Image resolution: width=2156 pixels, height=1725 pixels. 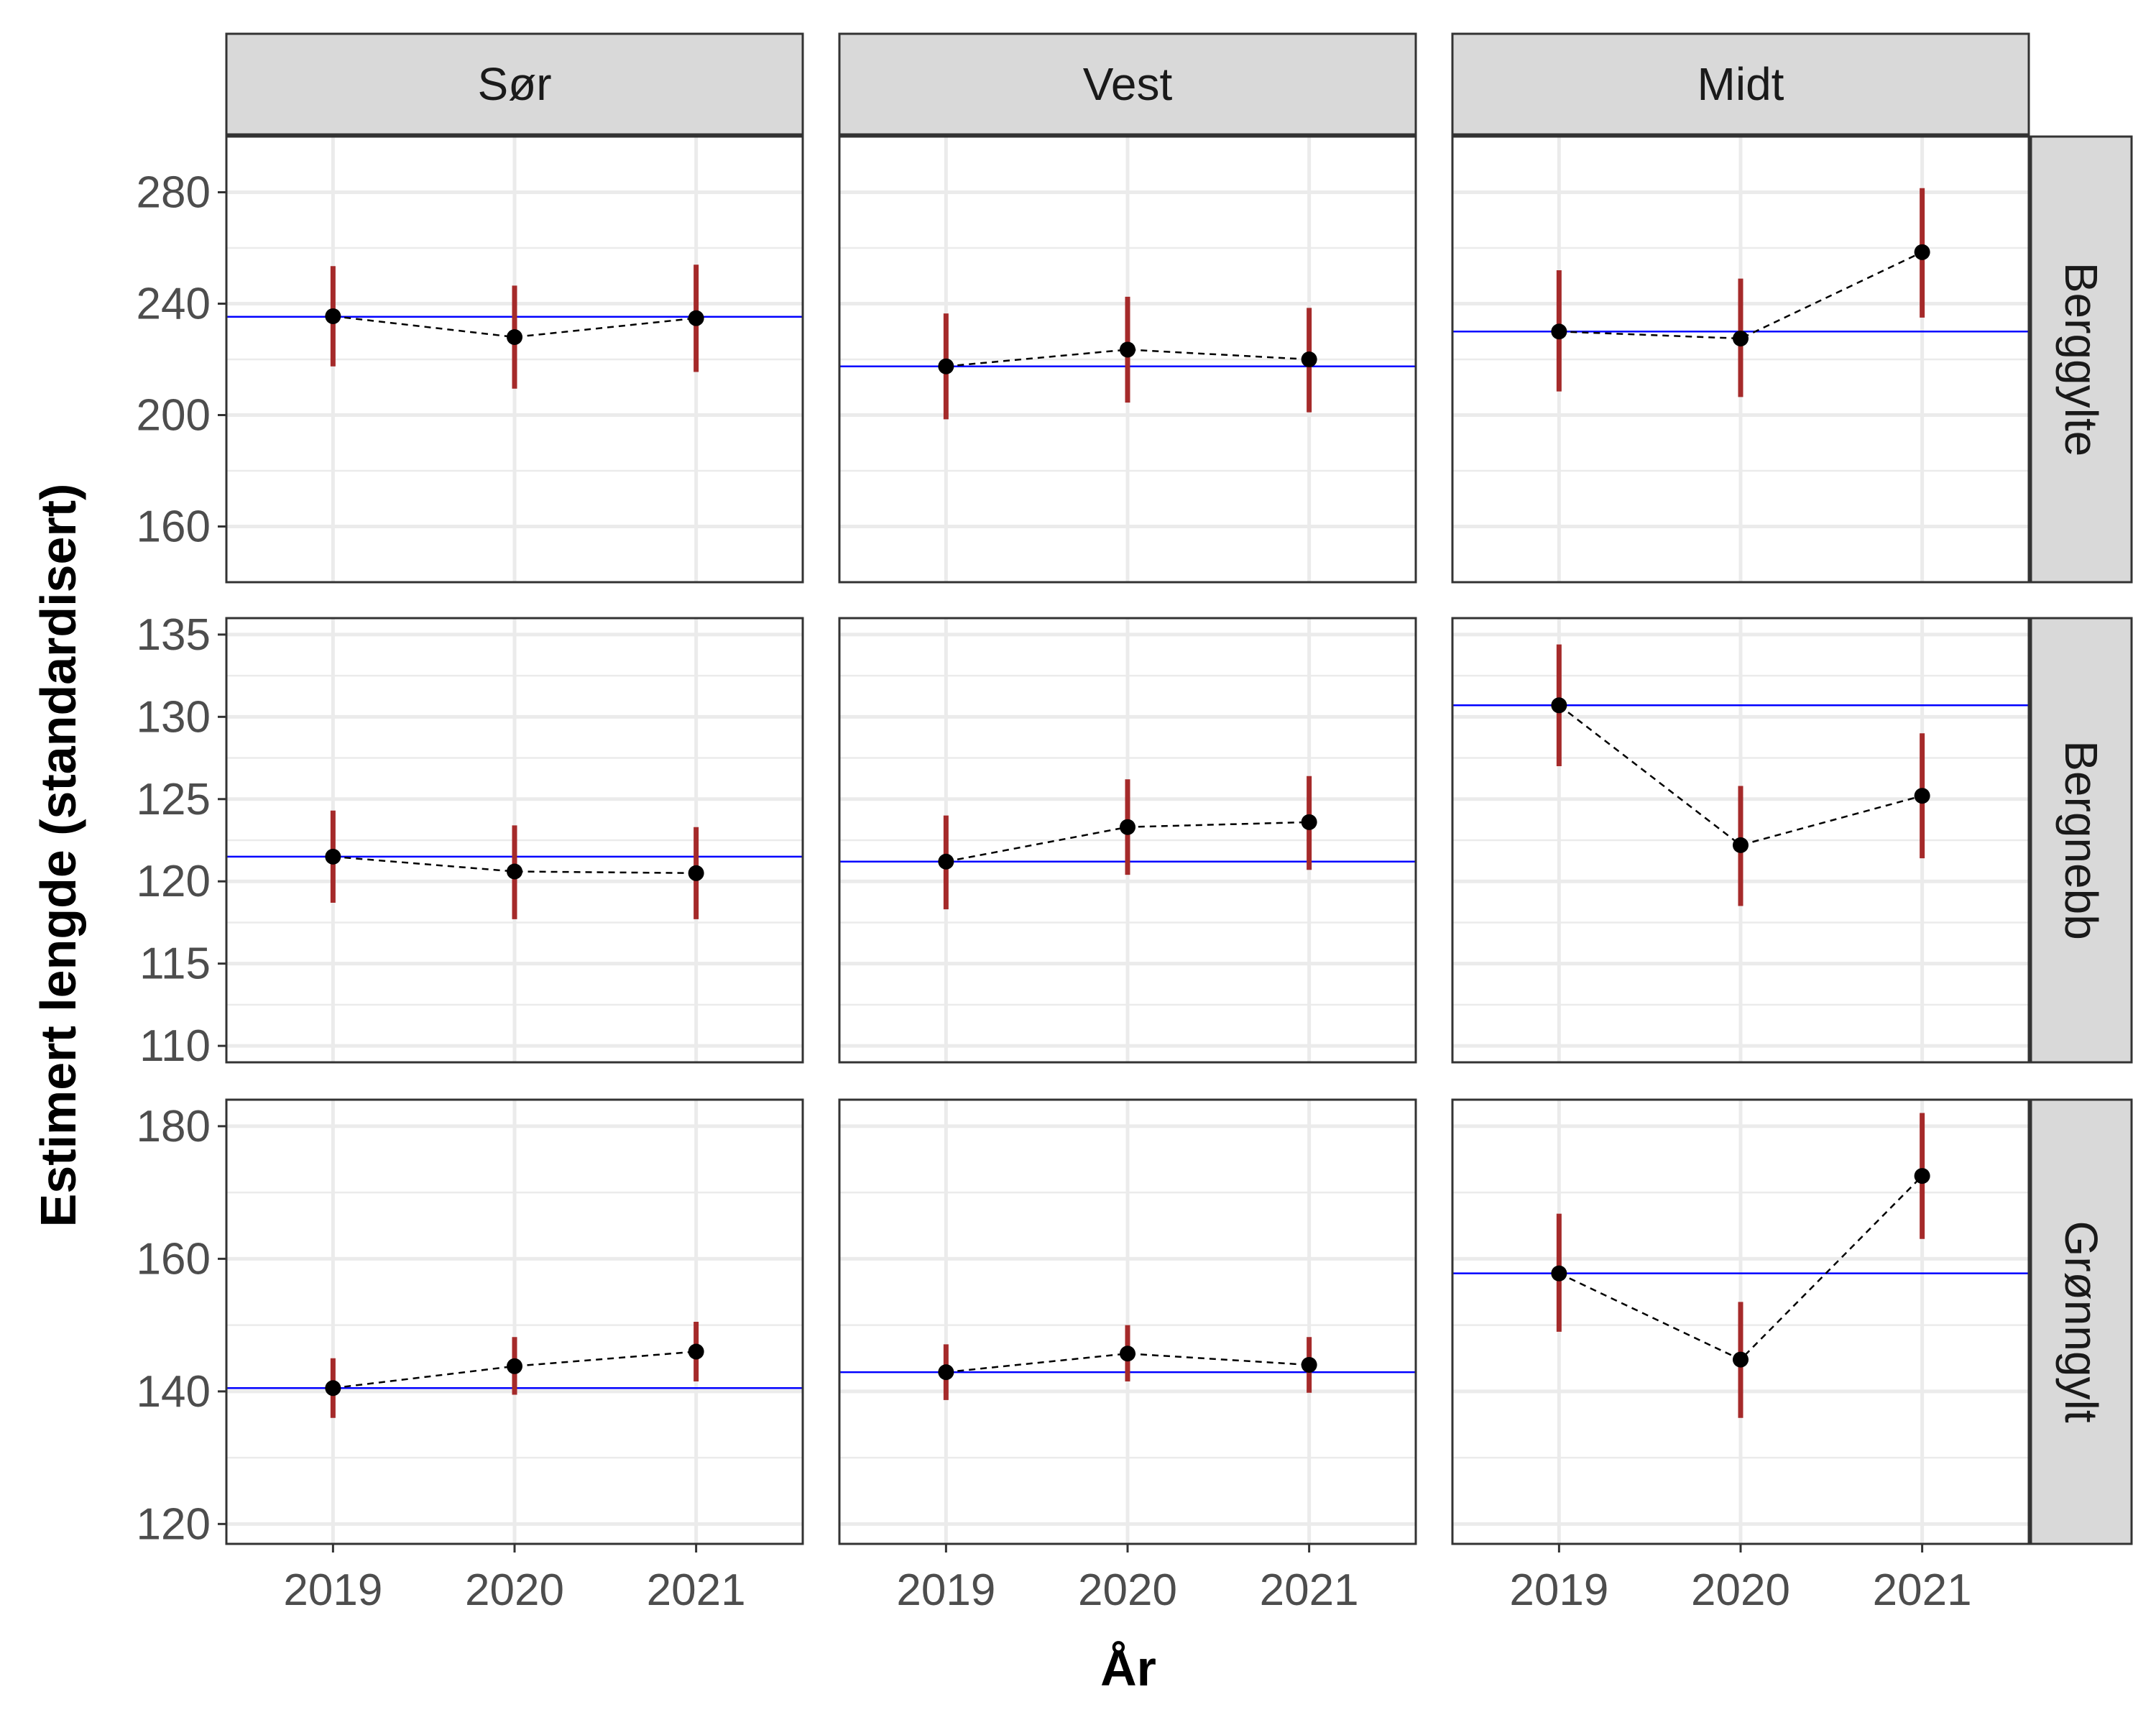 I want to click on y-tick-label: 140, so click(x=174, y=1392).